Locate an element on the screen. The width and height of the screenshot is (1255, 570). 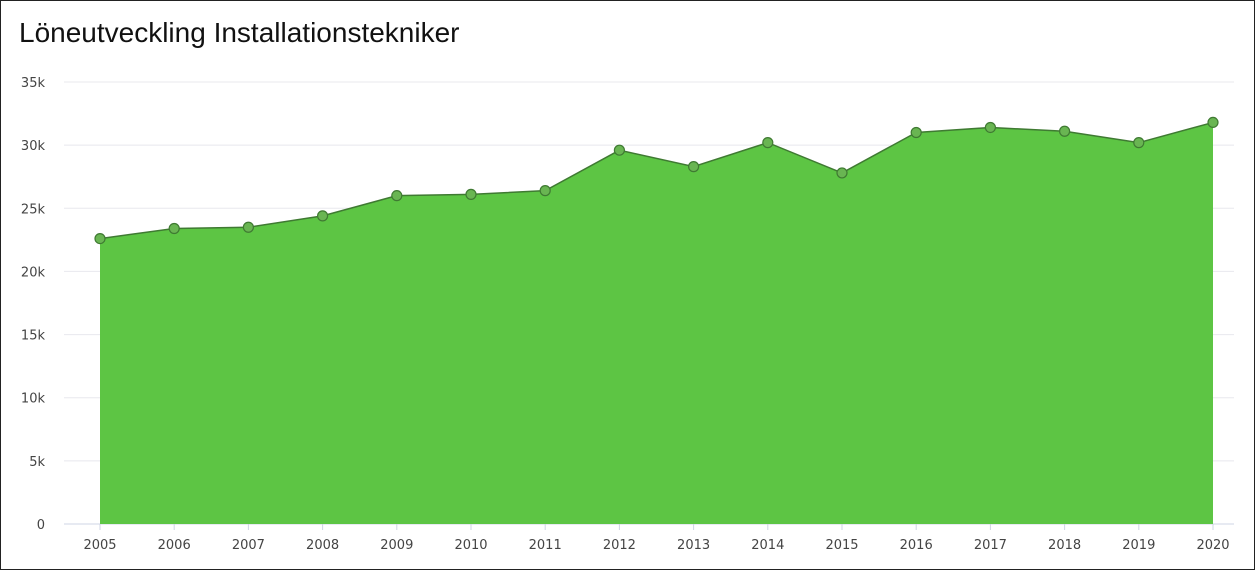
x-tick-label: 2015 is located at coordinates (841, 545).